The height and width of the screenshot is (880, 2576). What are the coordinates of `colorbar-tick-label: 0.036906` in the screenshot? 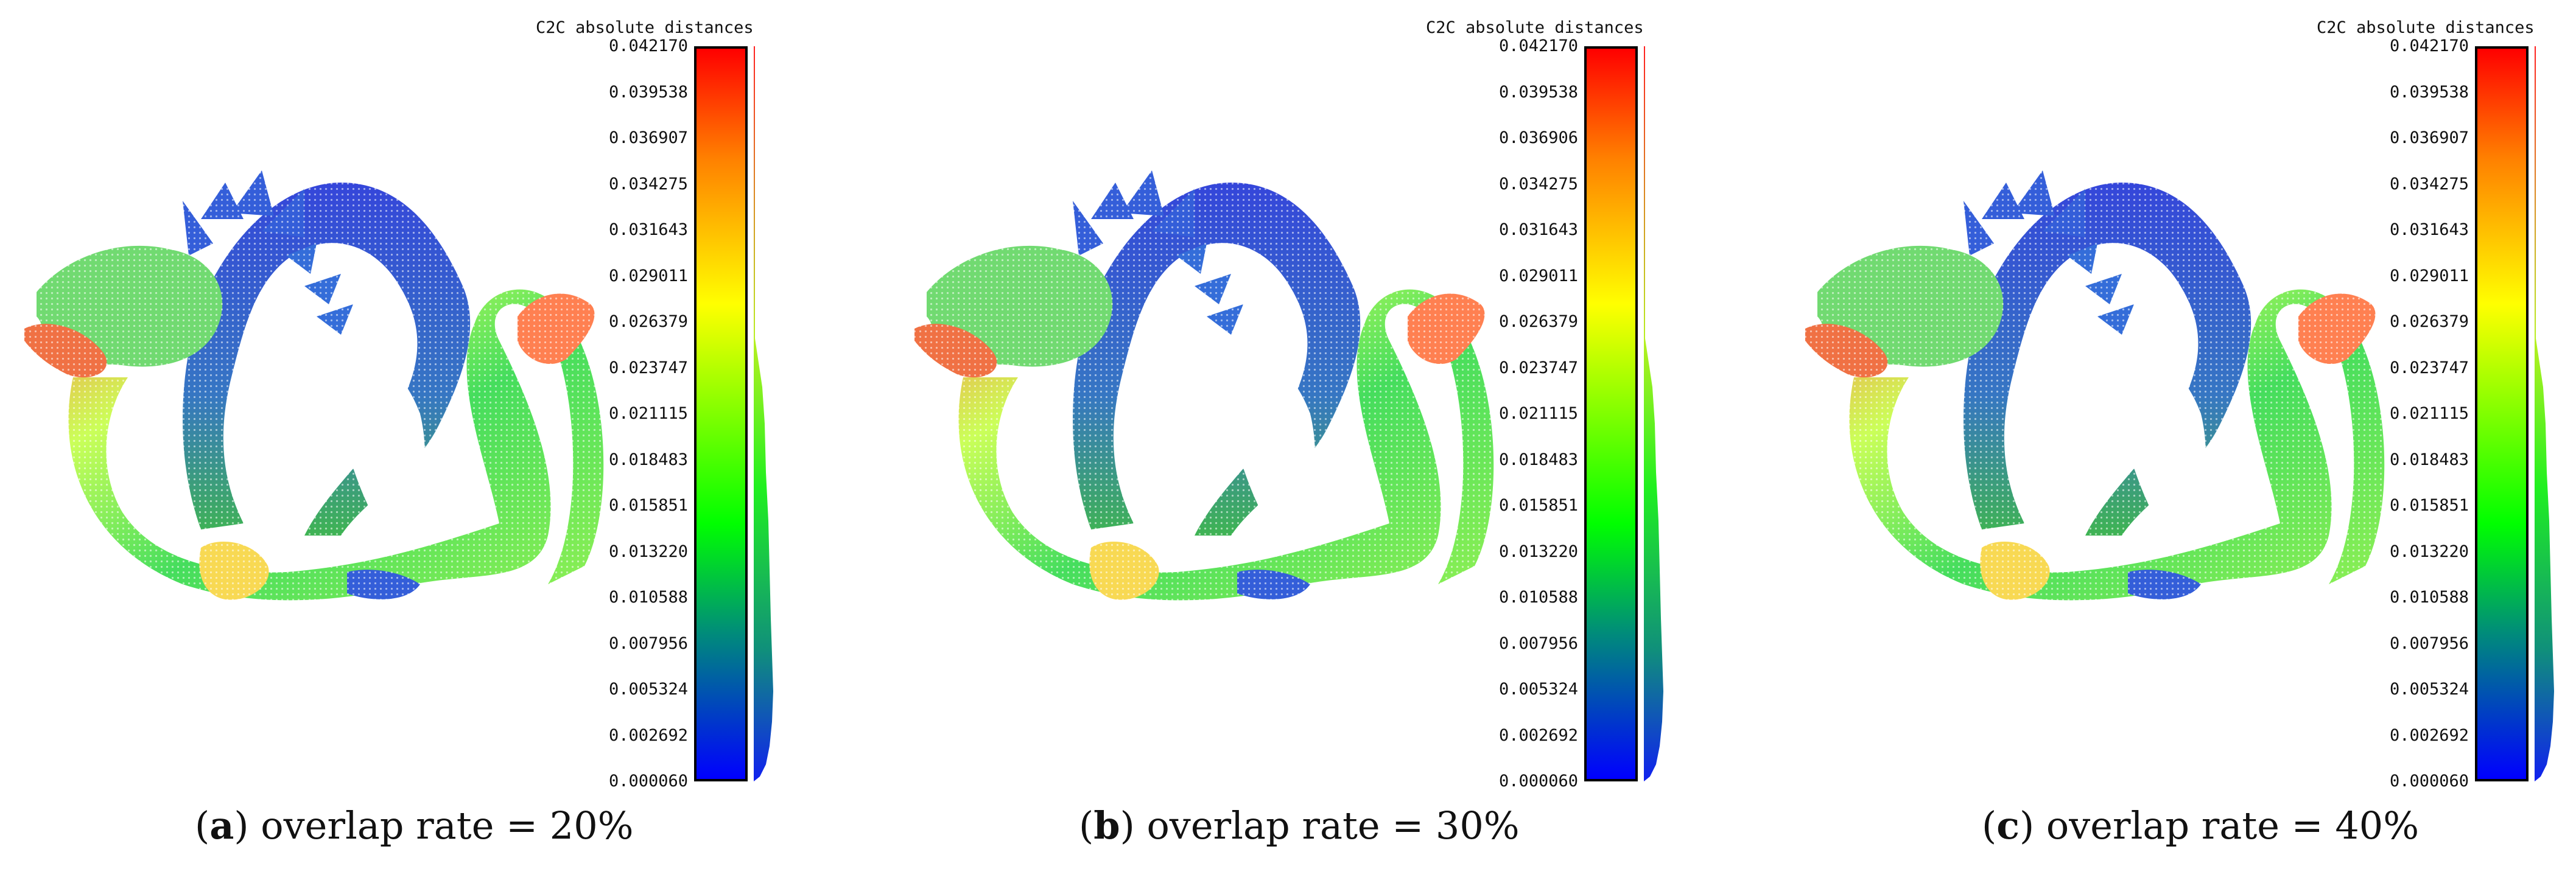 It's located at (1538, 137).